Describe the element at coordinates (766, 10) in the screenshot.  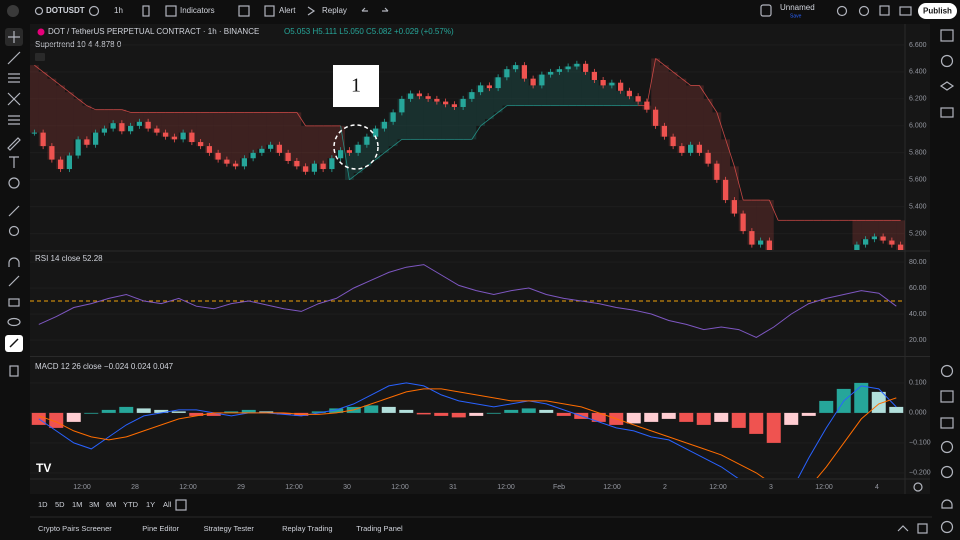
I see `layout-icon` at that location.